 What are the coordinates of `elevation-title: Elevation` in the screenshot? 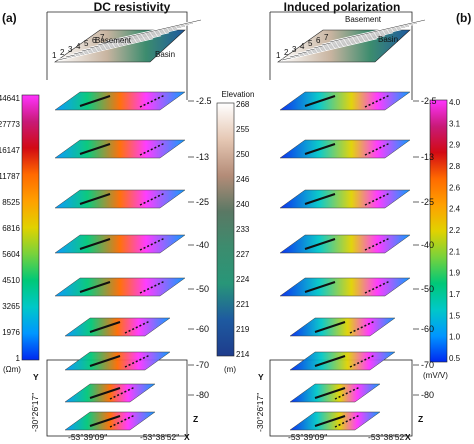 It's located at (238, 94).